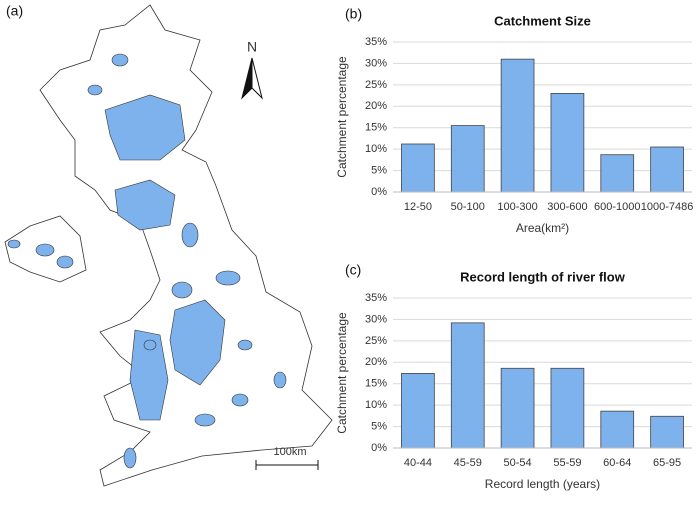 The width and height of the screenshot is (700, 505). What do you see at coordinates (289, 452) in the screenshot?
I see `scale-label: 100km` at bounding box center [289, 452].